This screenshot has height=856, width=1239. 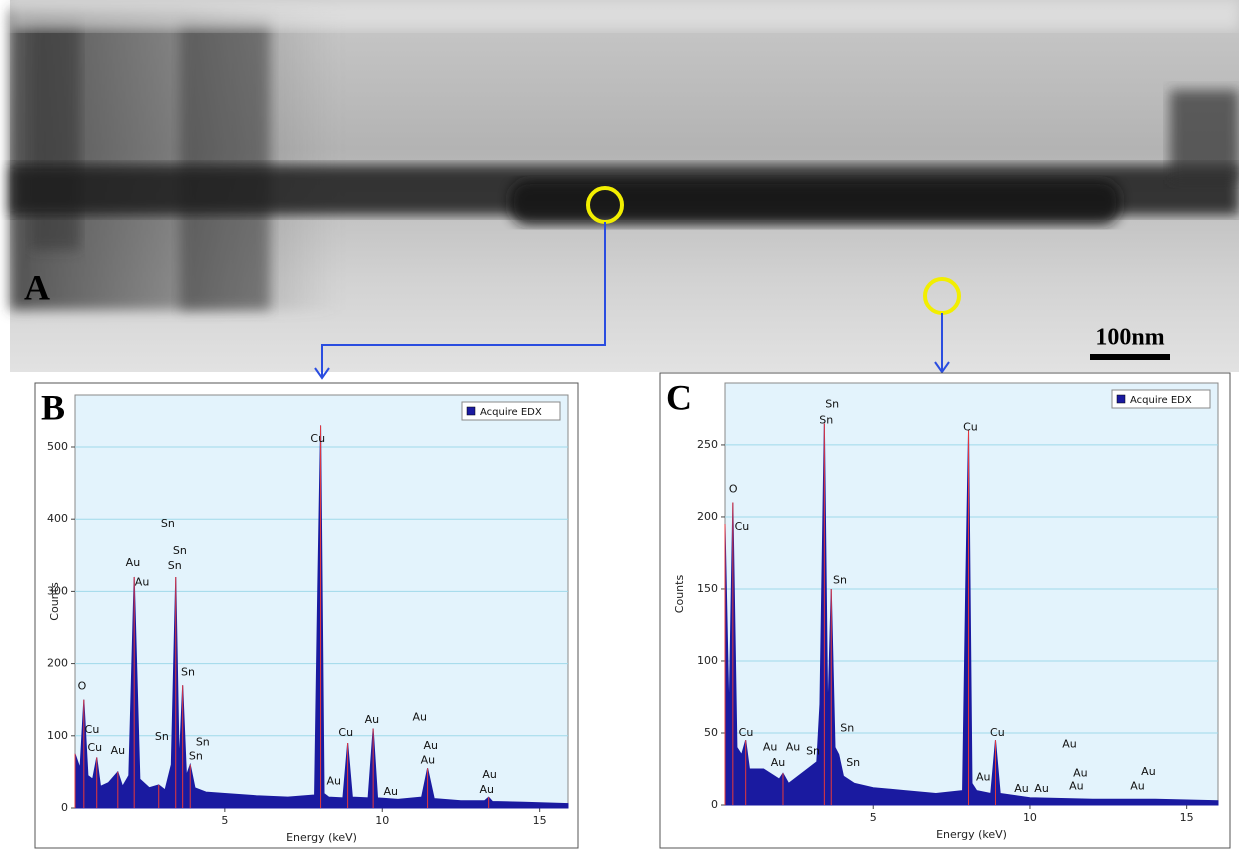 I want to click on y-tick-label: 50, so click(x=711, y=732).